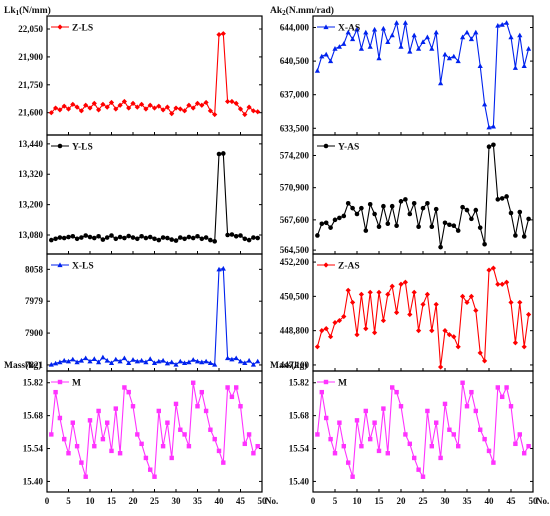  Describe the element at coordinates (198, 501) in the screenshot. I see `x-tick-label: 35` at that location.